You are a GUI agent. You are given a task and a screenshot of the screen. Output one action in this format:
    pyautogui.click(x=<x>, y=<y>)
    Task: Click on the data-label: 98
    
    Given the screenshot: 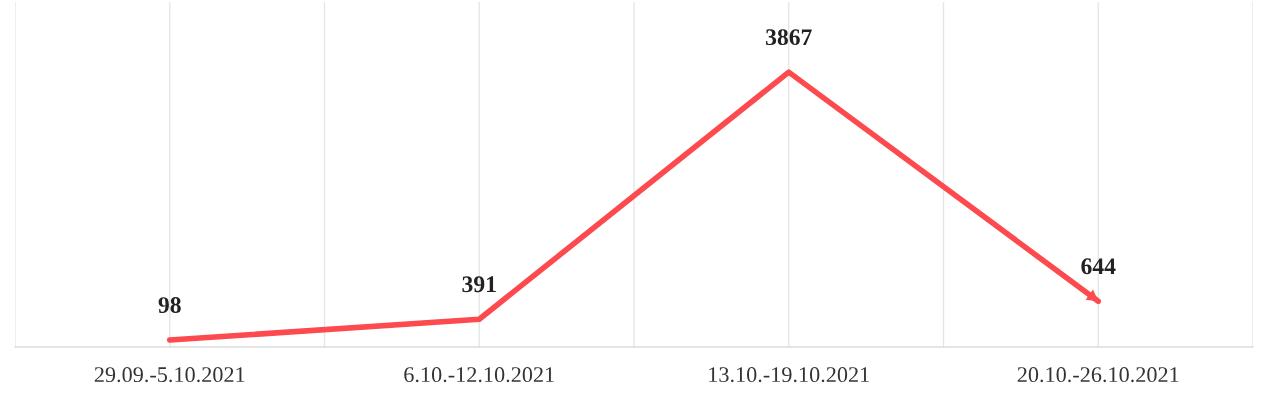 What is the action you would take?
    pyautogui.click(x=169, y=305)
    